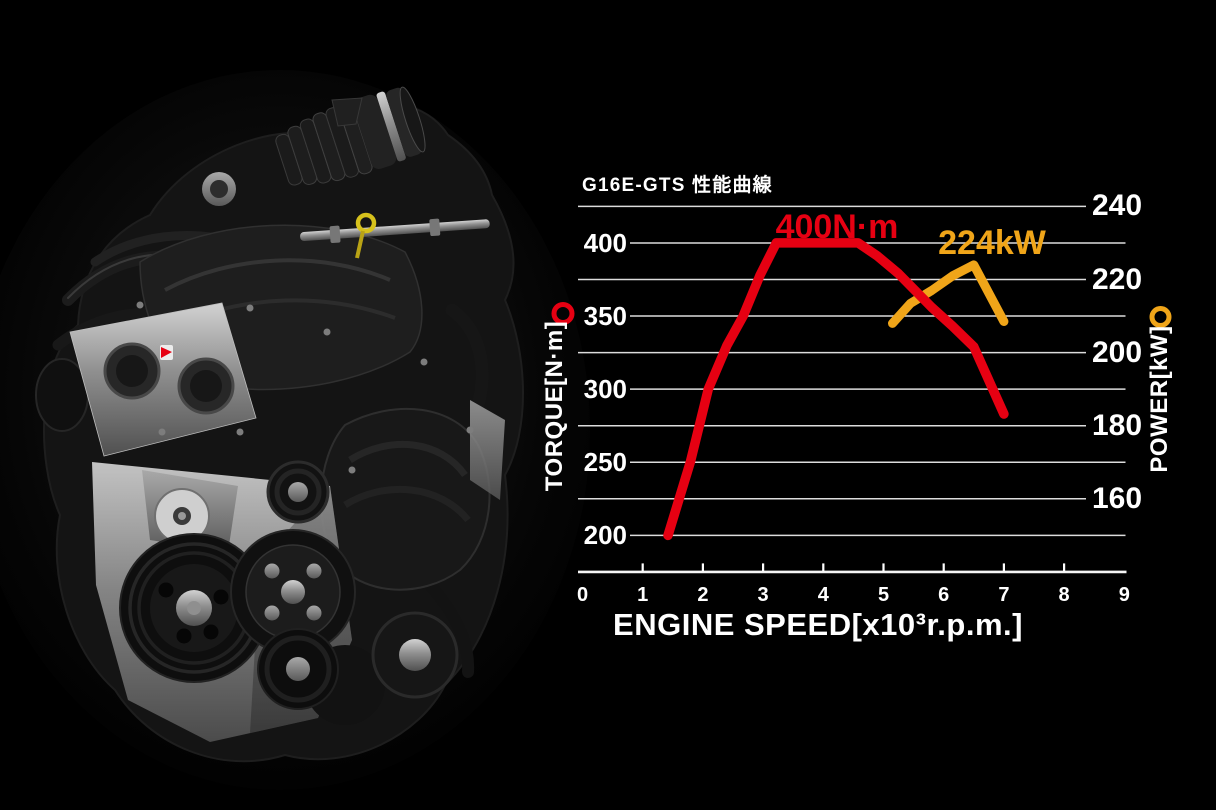  Describe the element at coordinates (605, 316) in the screenshot. I see `torque-tick-label: 350` at that location.